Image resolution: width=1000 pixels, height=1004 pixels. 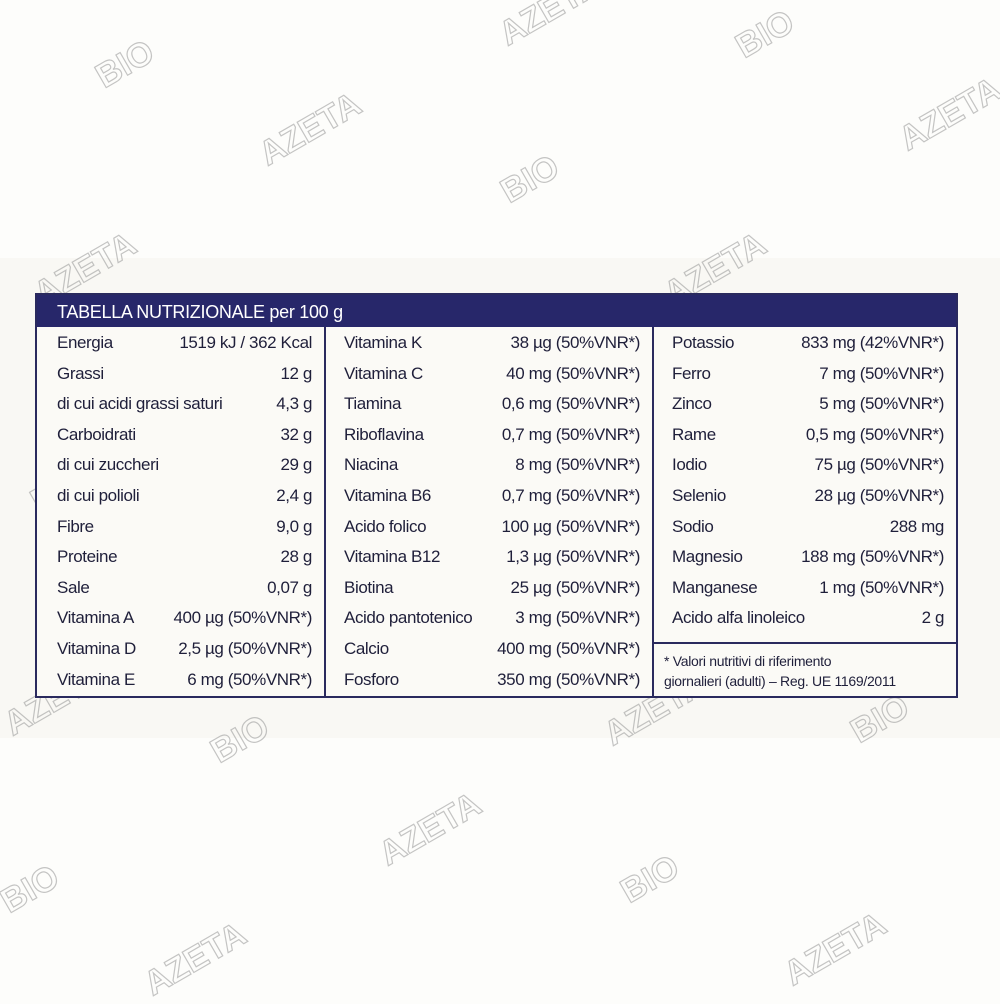 I want to click on footnote-line-1: * Valori nutritivi di riferimento, so click(x=748, y=661).